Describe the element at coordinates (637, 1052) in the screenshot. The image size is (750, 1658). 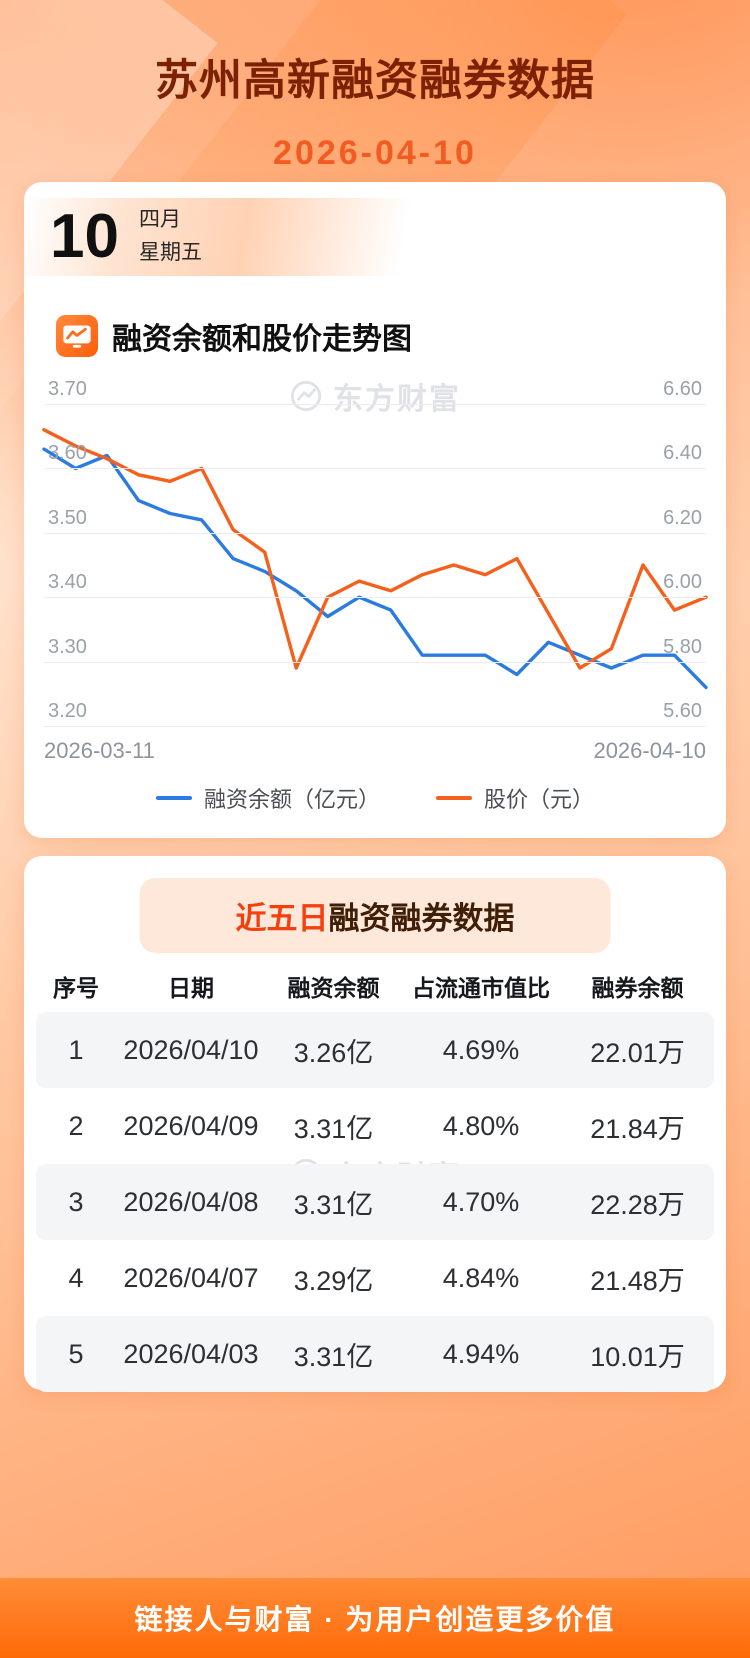
I see `table-cell: 22.01万` at that location.